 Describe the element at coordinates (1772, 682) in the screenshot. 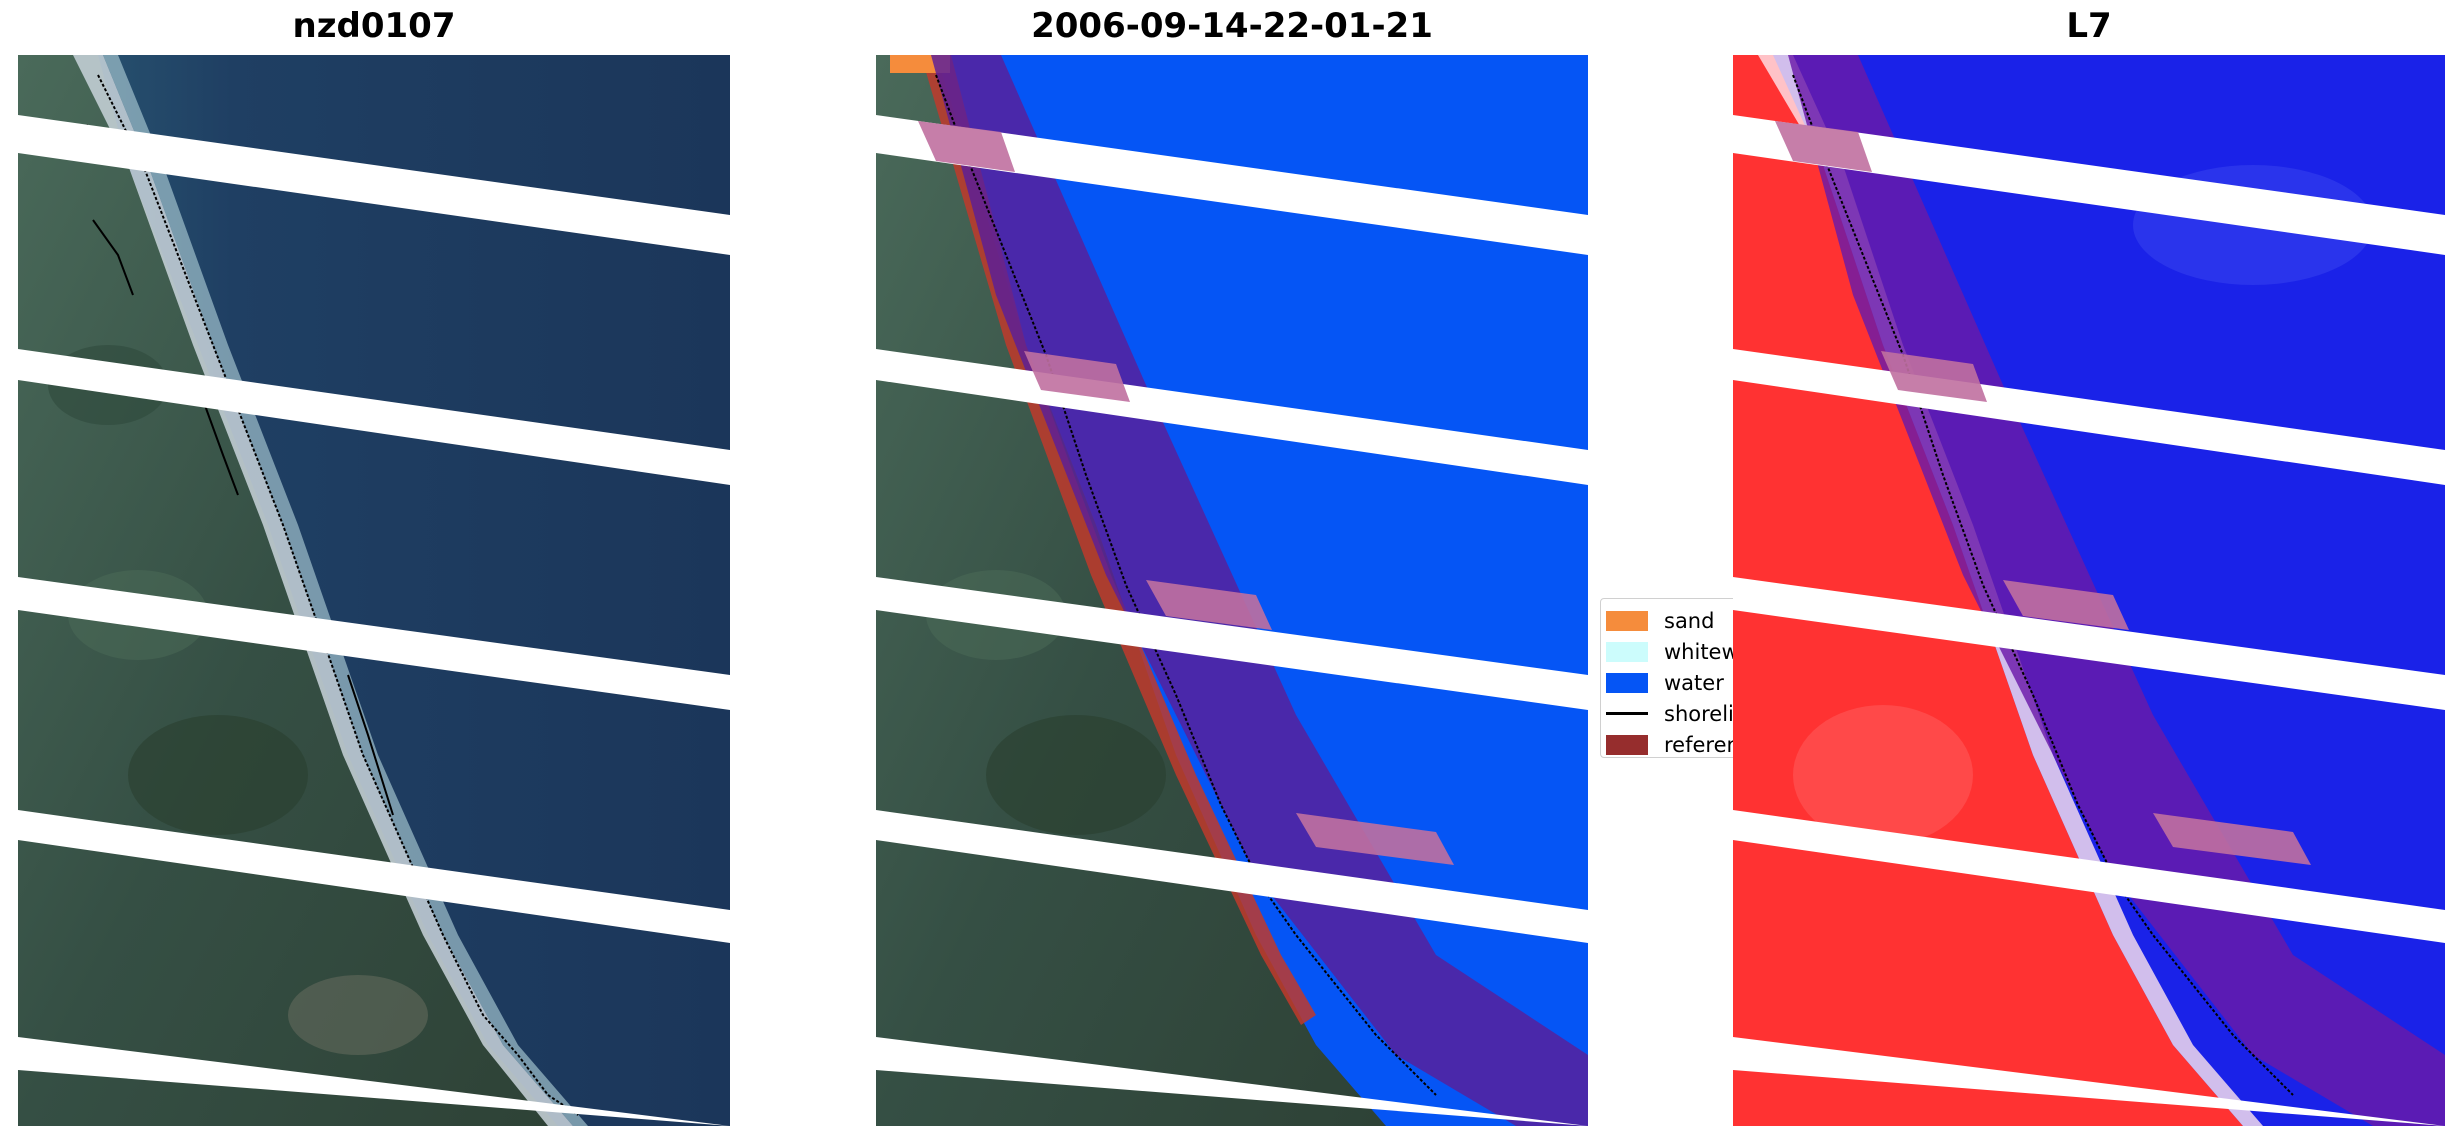

I see `legend-item-water: water` at that location.